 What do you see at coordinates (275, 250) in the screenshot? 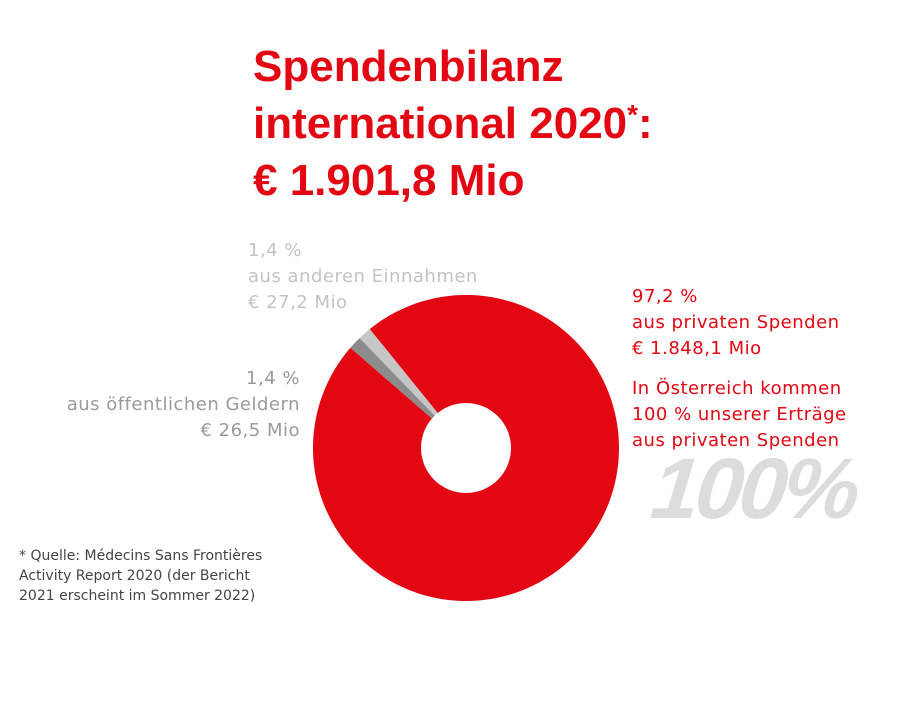
I see `label-other-pct: 1,4 %` at bounding box center [275, 250].